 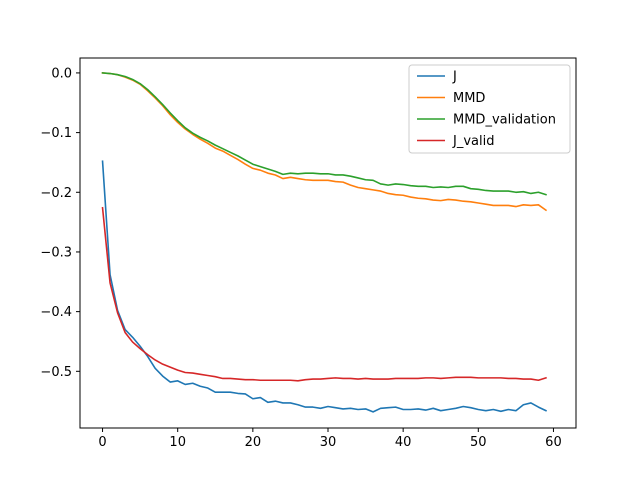 What do you see at coordinates (403, 442) in the screenshot?
I see `x-tick-label: 40` at bounding box center [403, 442].